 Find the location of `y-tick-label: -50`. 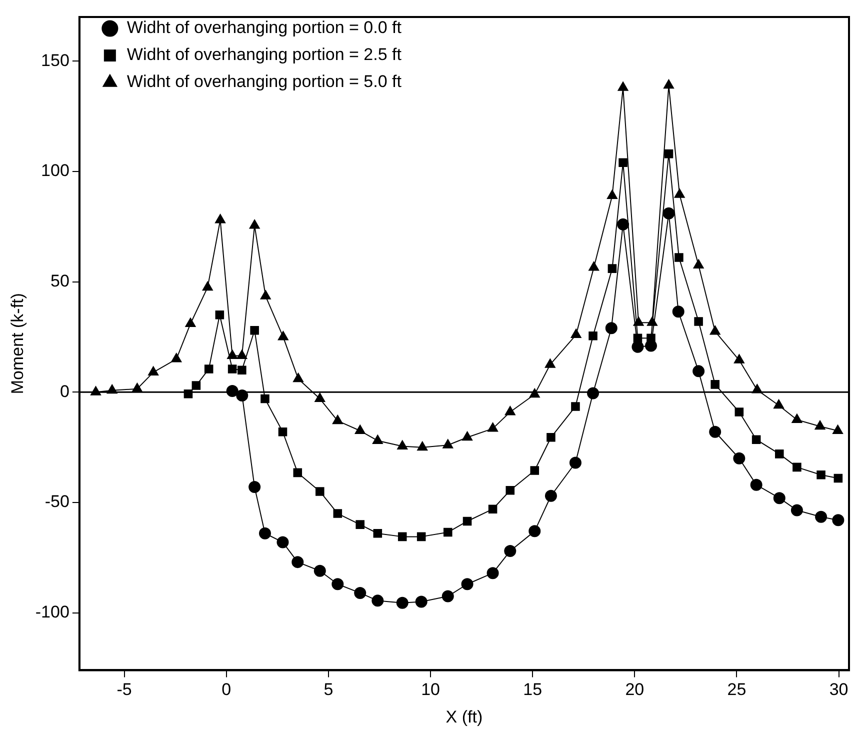

y-tick-label: -50 is located at coordinates (57, 502).